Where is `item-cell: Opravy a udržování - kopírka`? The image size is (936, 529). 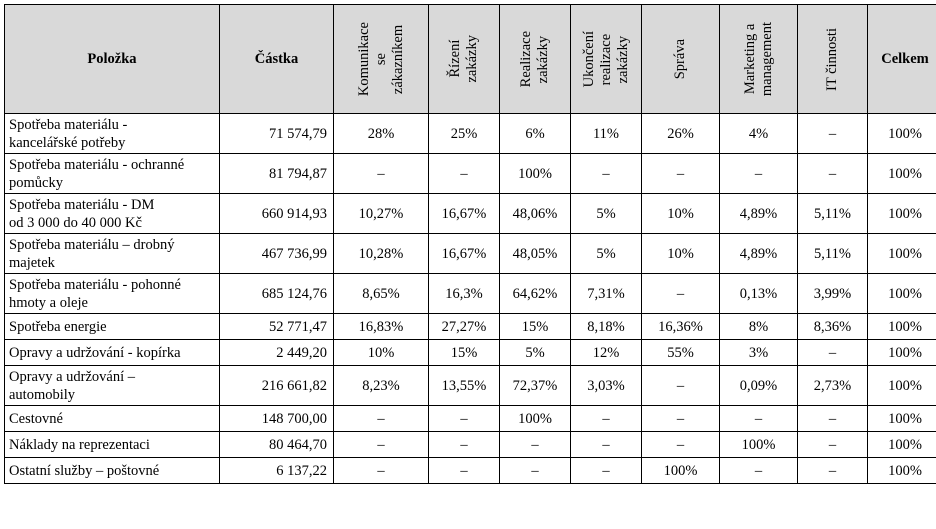
item-cell: Opravy a udržování - kopírka is located at coordinates (112, 352).